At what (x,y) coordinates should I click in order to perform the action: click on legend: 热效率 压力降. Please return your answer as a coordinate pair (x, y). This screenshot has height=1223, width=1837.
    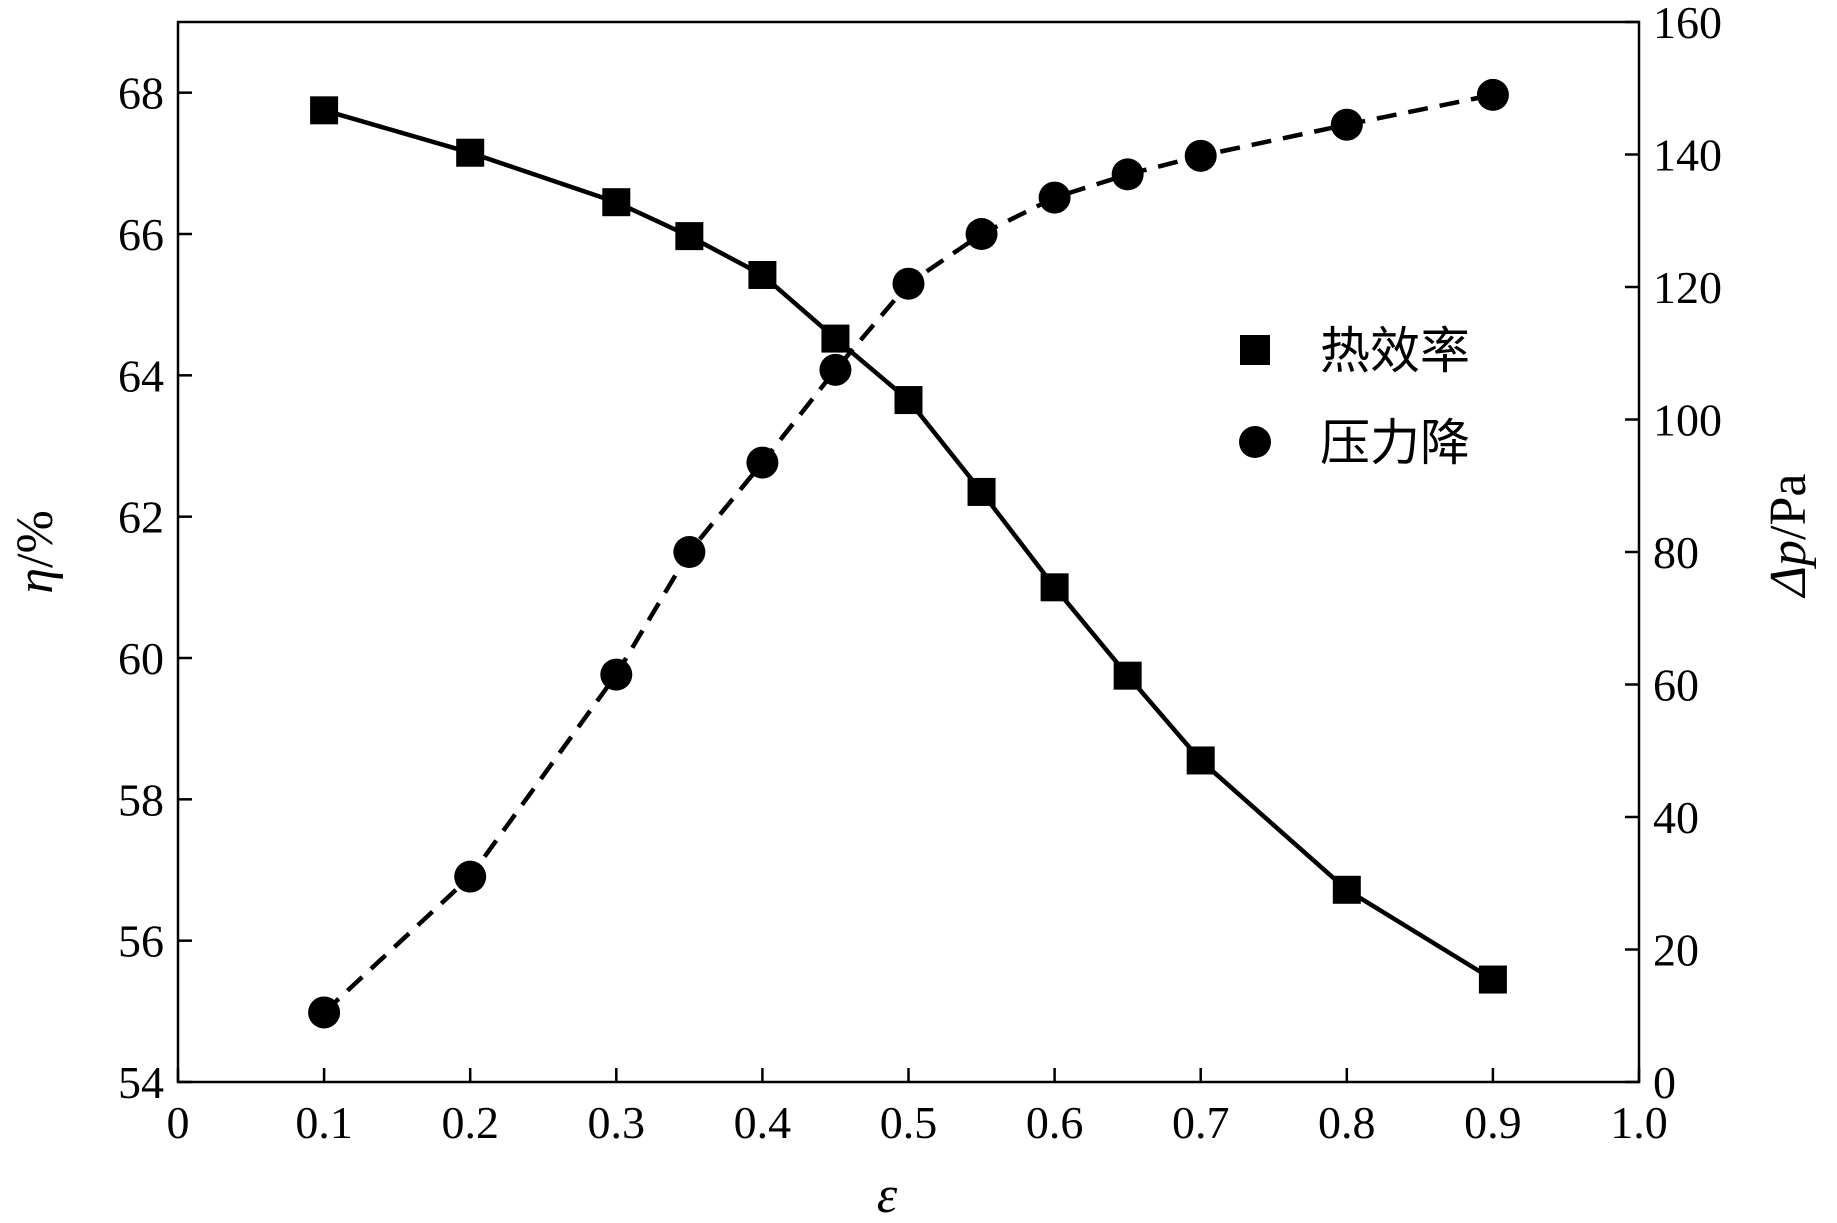
    Looking at the image, I should click on (1354, 397).